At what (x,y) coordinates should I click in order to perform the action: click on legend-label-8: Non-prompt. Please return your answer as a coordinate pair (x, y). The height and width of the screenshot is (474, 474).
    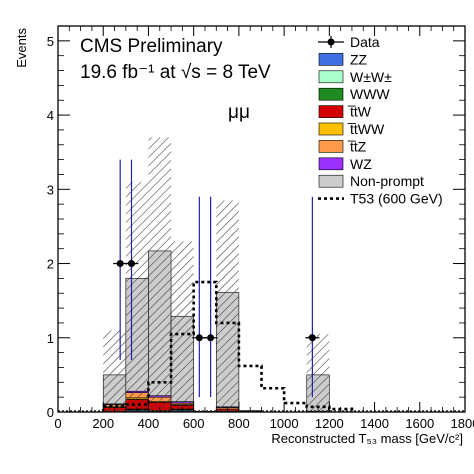
    Looking at the image, I should click on (387, 181).